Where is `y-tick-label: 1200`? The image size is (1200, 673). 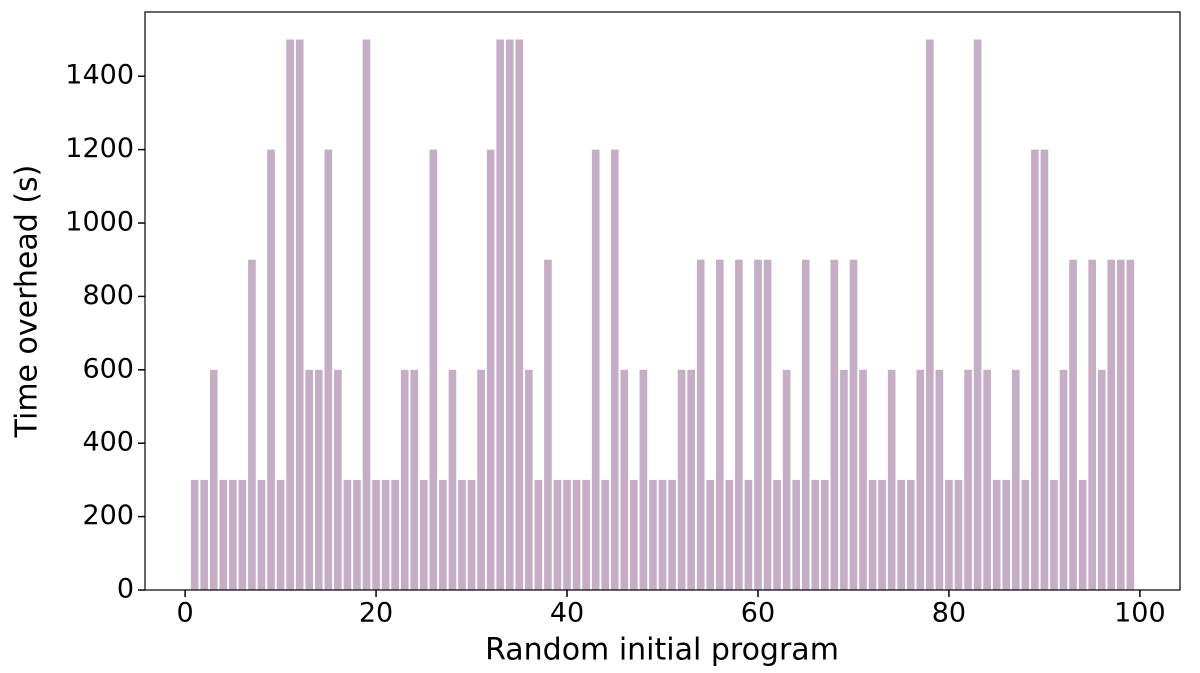 y-tick-label: 1200 is located at coordinates (99, 148).